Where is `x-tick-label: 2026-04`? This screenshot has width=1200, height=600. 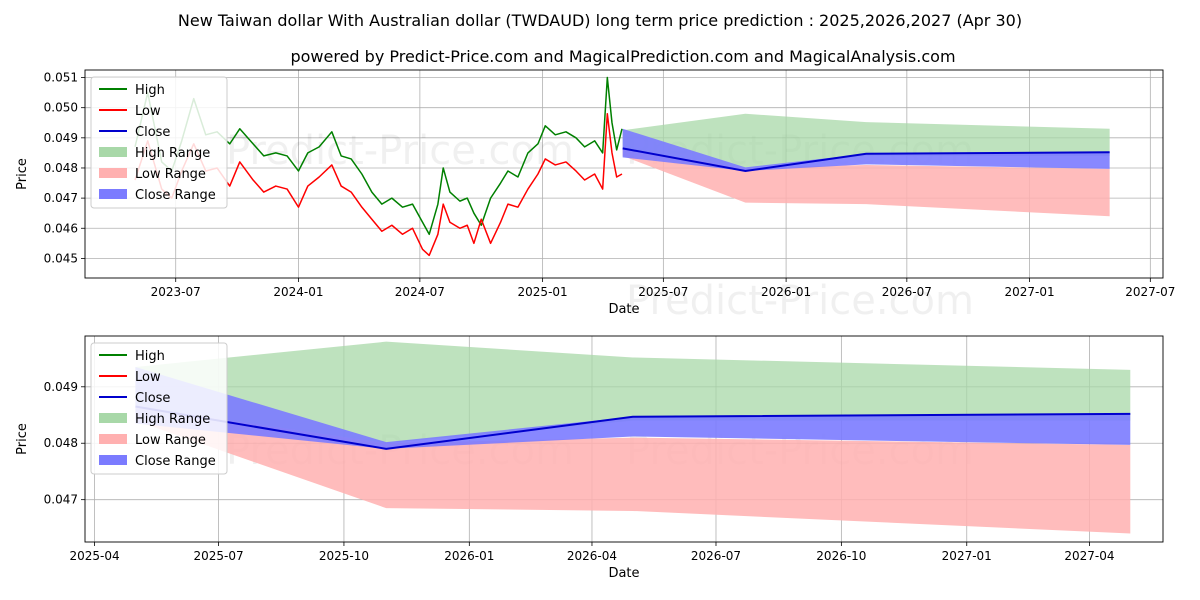 x-tick-label: 2026-04 is located at coordinates (592, 556).